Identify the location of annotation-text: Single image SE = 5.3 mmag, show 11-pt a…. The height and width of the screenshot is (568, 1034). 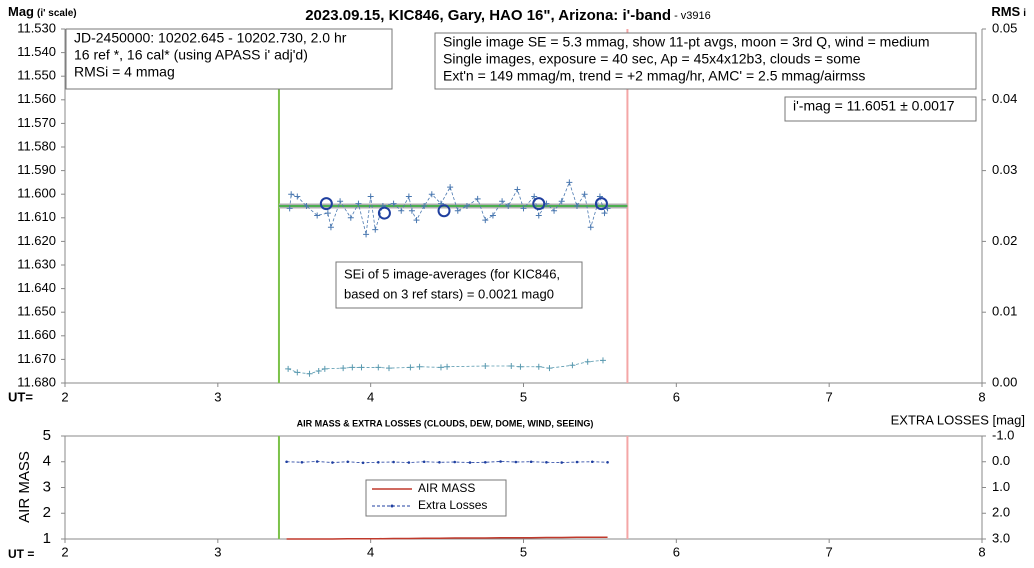
(686, 42).